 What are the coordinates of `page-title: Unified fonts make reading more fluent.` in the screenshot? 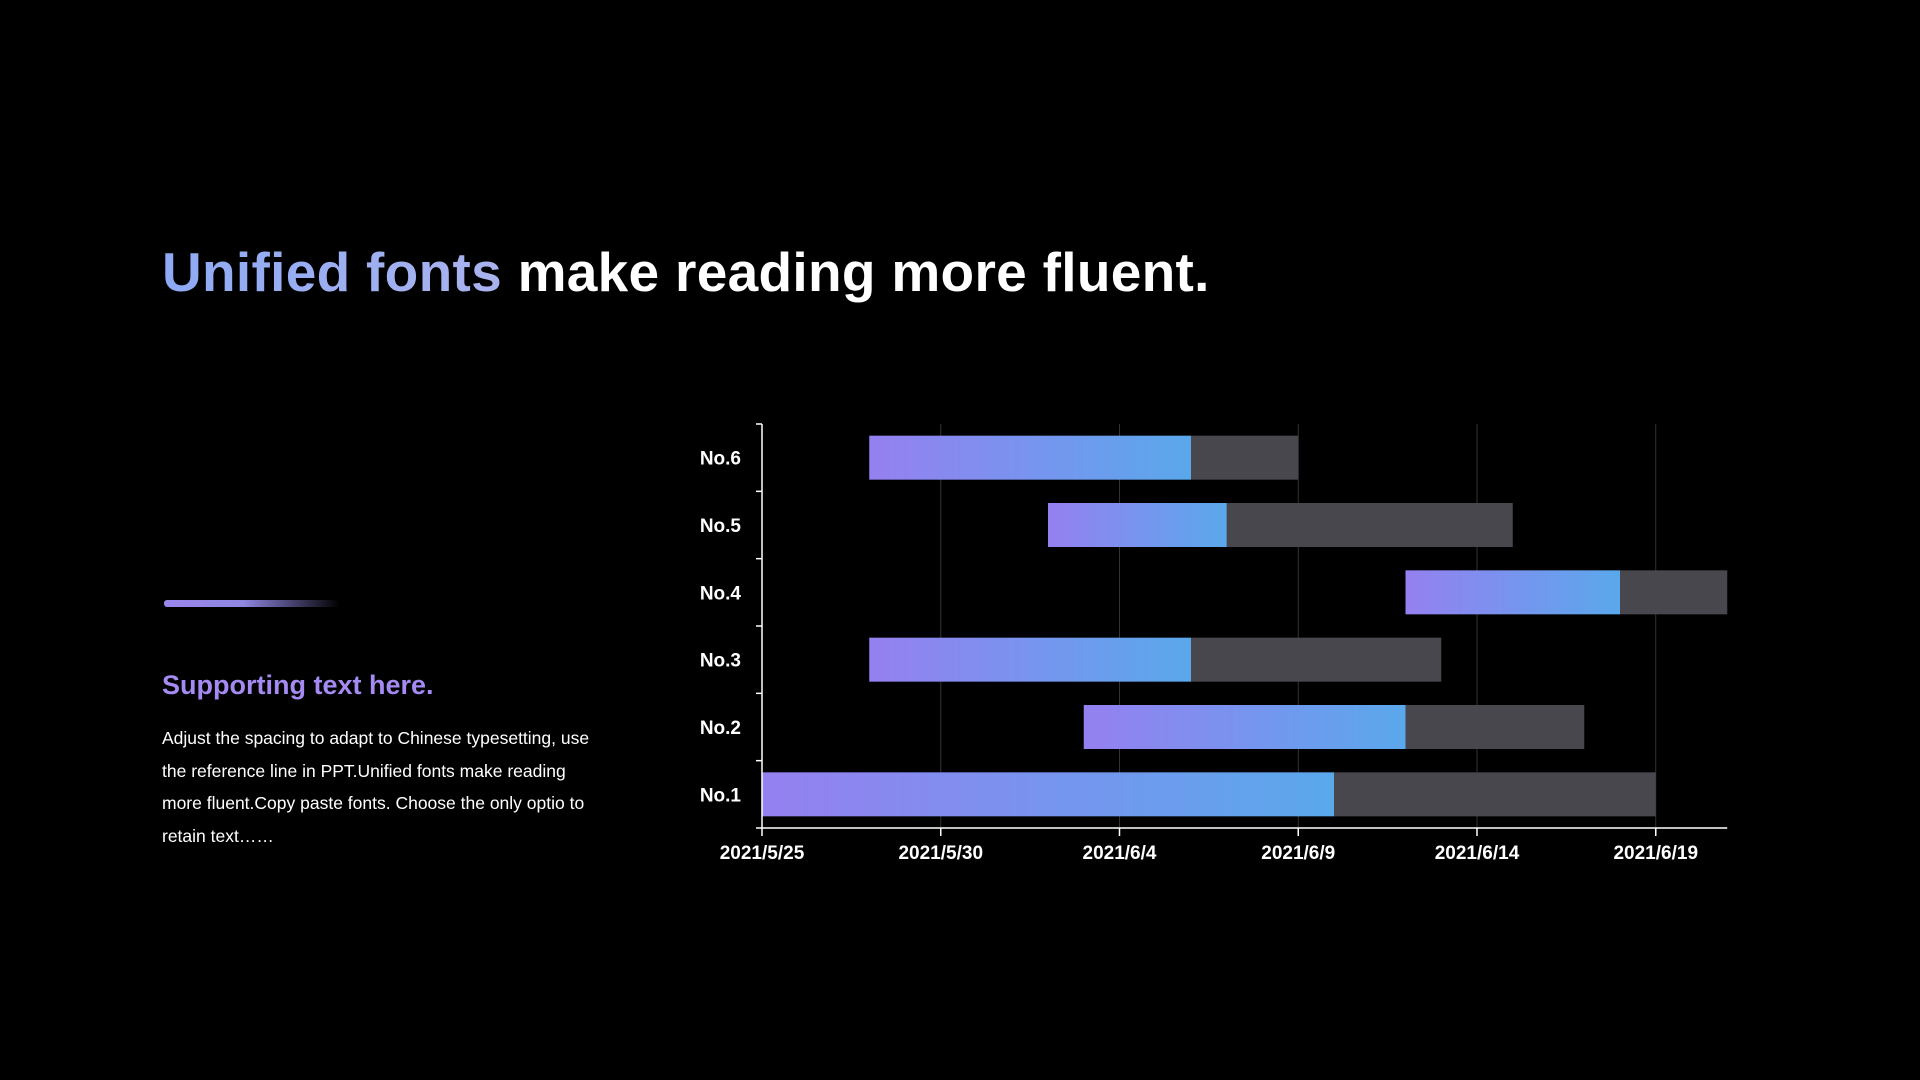 It's located at (686, 272).